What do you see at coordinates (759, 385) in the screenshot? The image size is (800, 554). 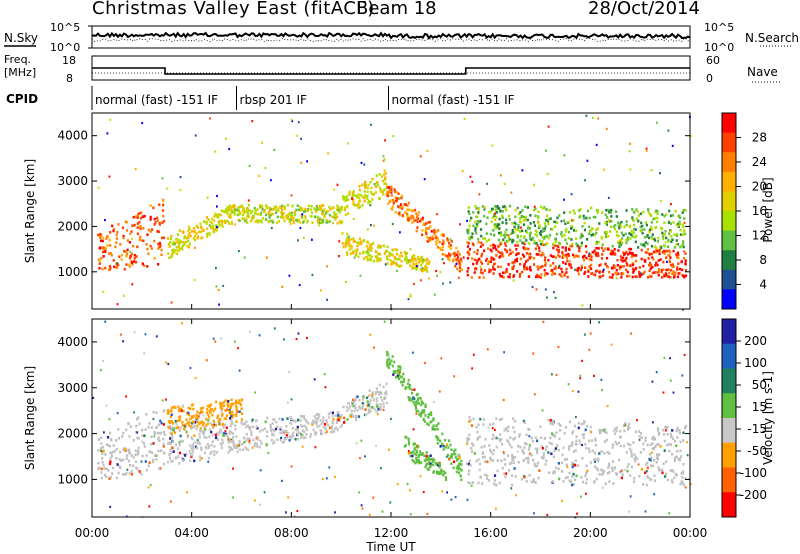 I see `colorbar-tick-label: 50` at bounding box center [759, 385].